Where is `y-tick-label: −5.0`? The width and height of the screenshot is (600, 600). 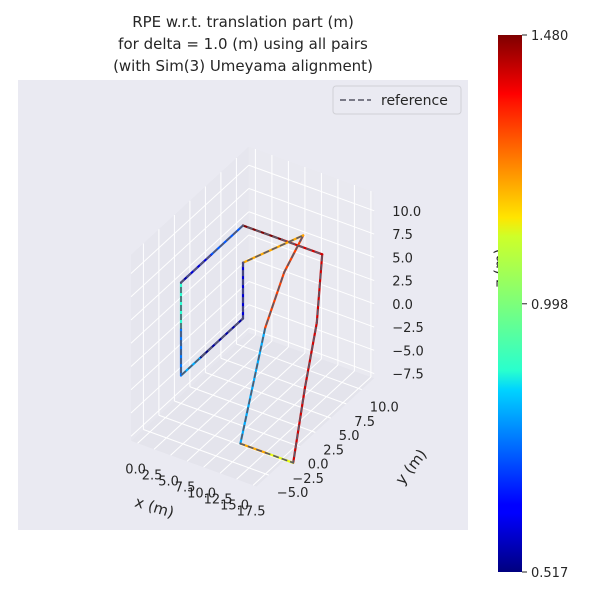 y-tick-label: −5.0 is located at coordinates (293, 493).